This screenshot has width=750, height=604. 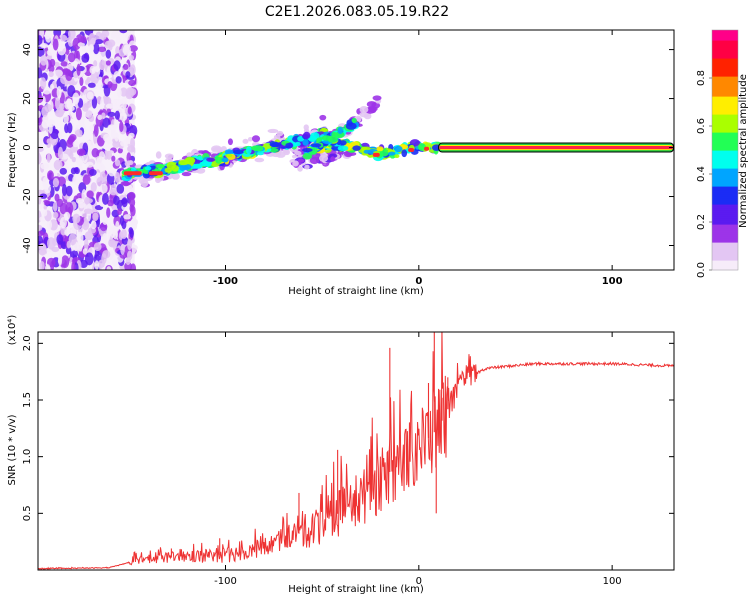 What do you see at coordinates (354, 120) in the screenshot?
I see `upper-branch-core` at bounding box center [354, 120].